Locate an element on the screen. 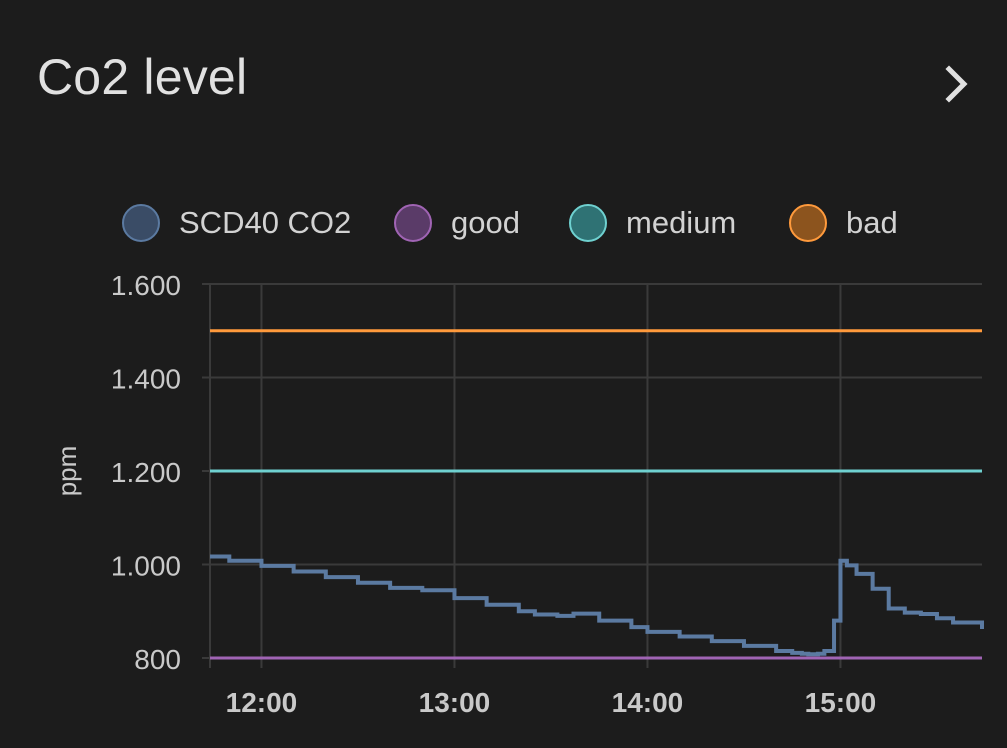 This screenshot has width=1007, height=748. legend-item-good: good is located at coordinates (457, 223).